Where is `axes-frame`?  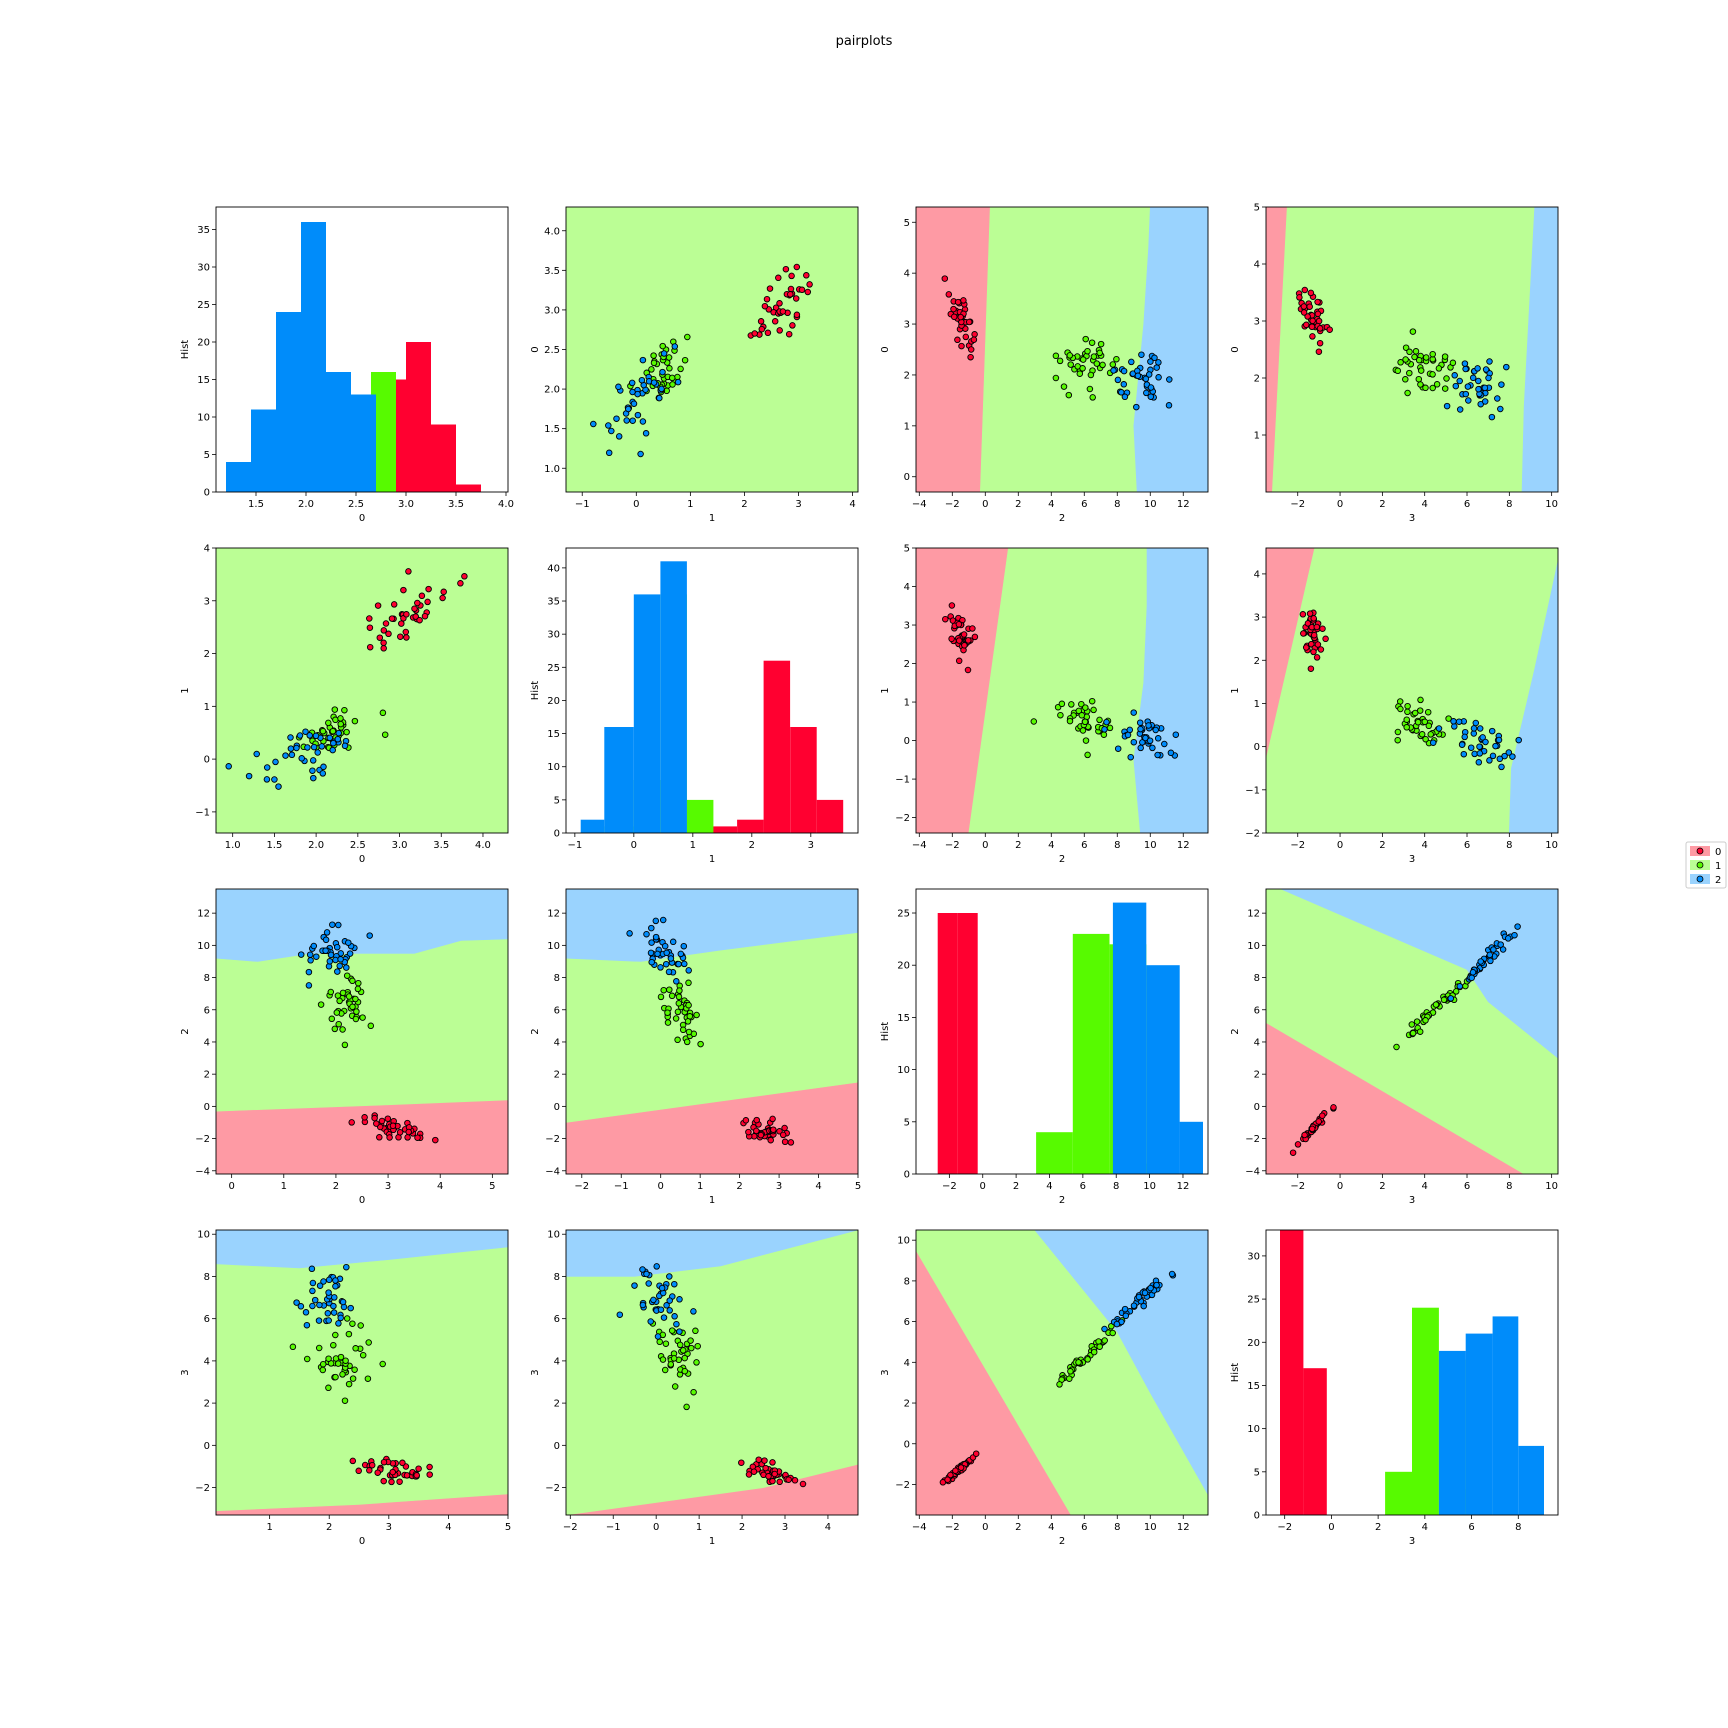 axes-frame is located at coordinates (1412, 1372).